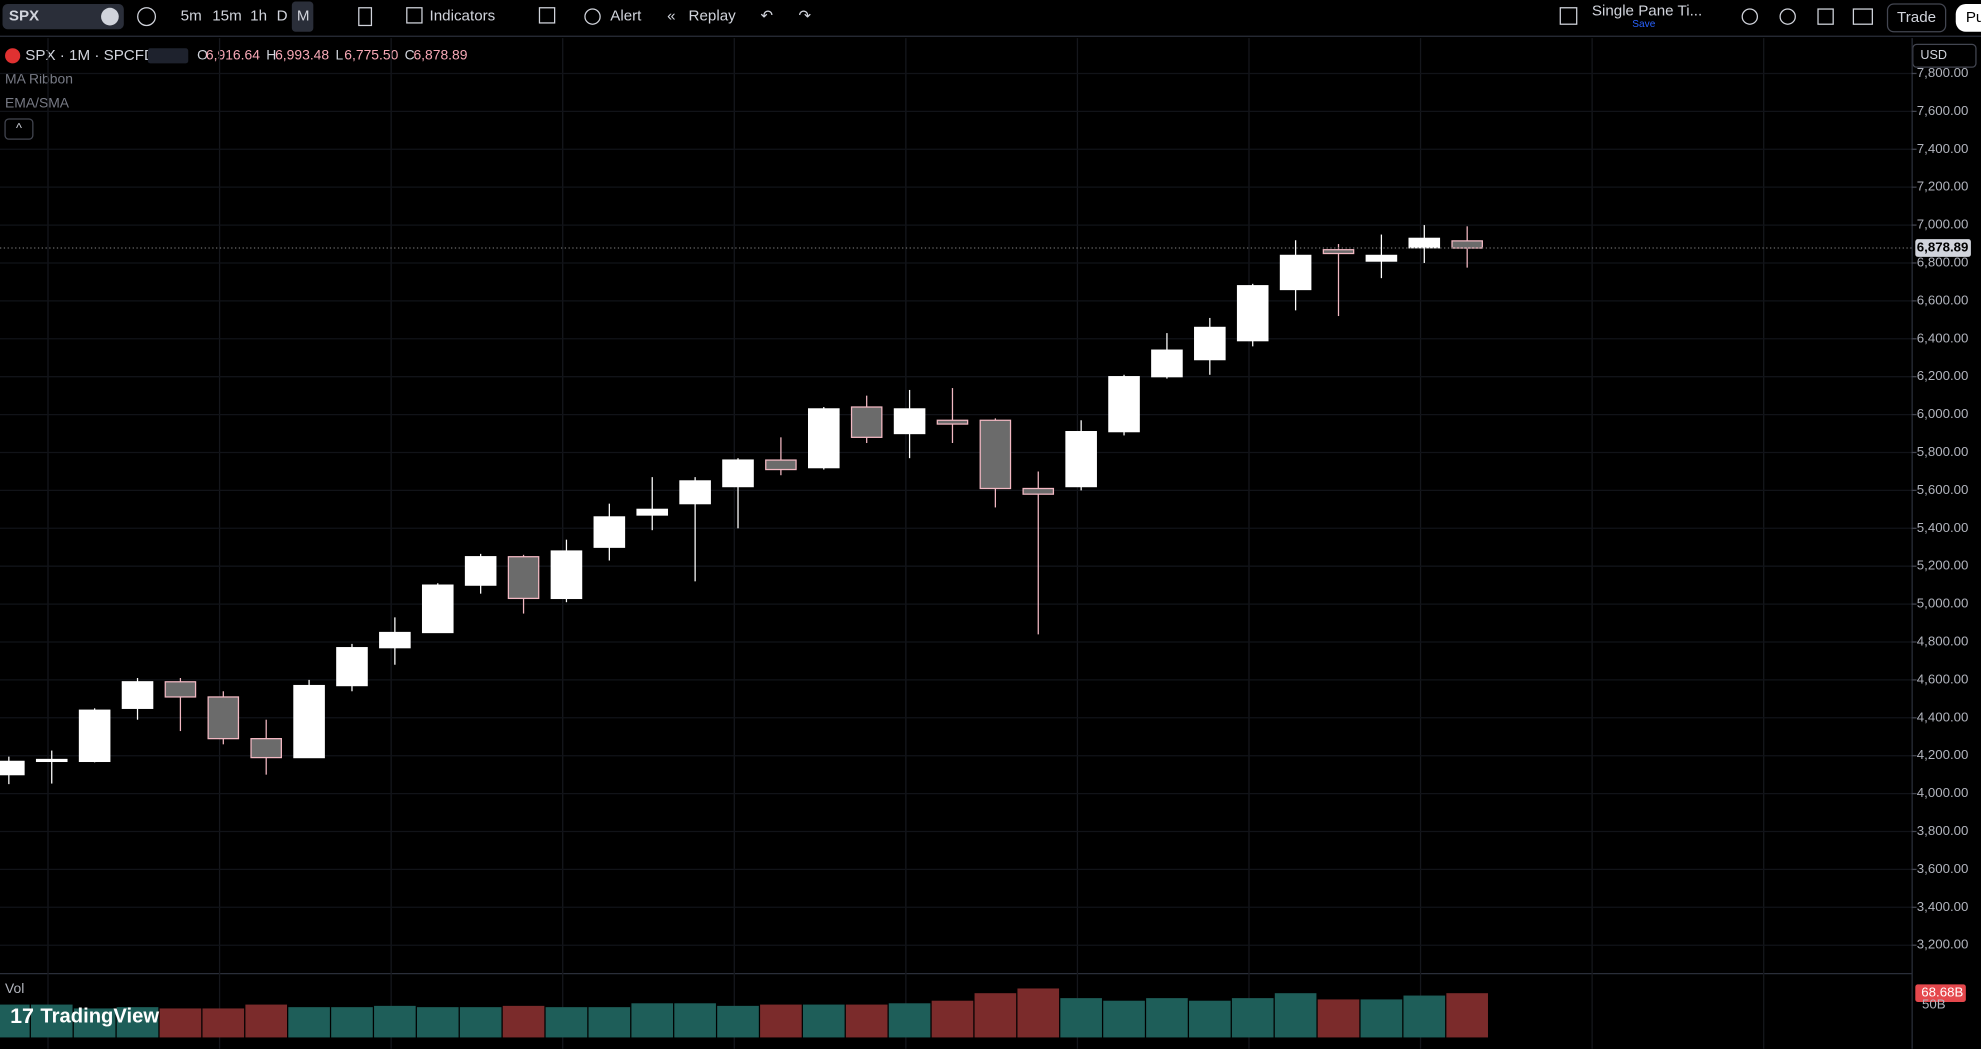  Describe the element at coordinates (713, 16) in the screenshot. I see `replay: Replay` at that location.